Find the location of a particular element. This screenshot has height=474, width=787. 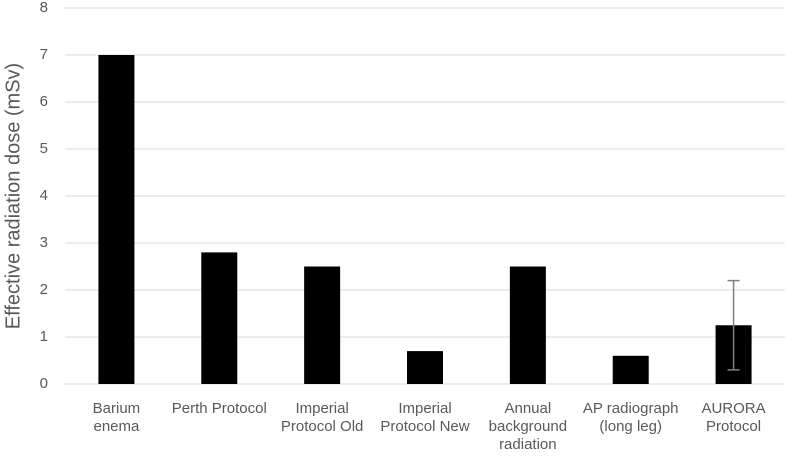

y-tick-label: 5 is located at coordinates (44, 148).